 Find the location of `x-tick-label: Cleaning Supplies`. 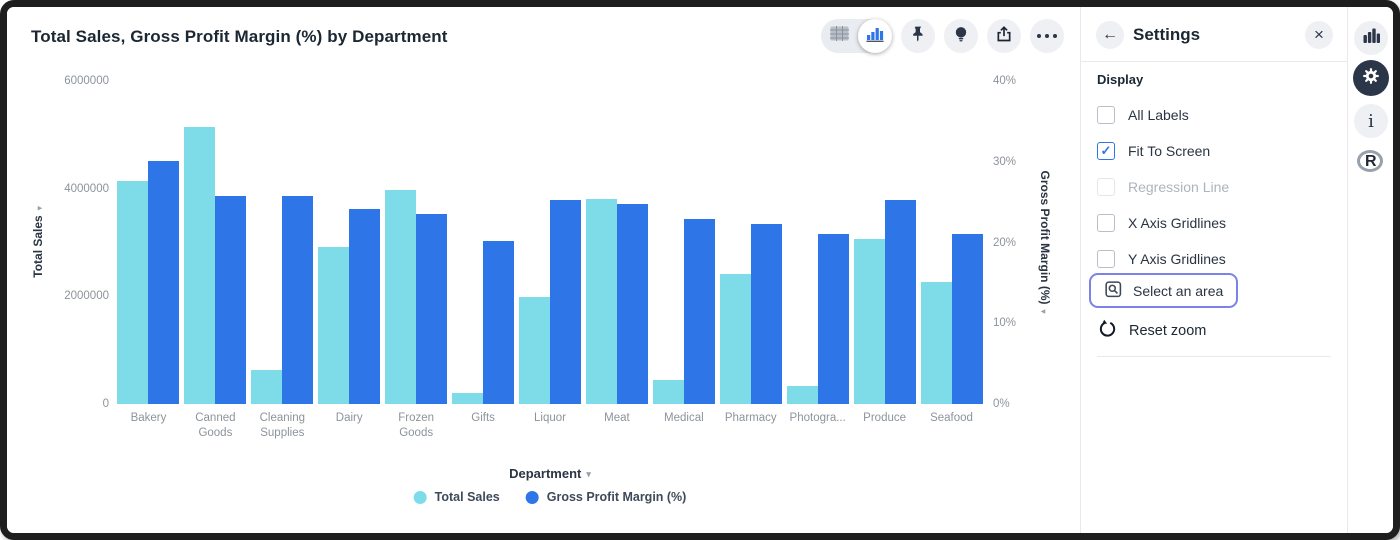

x-tick-label: Cleaning Supplies is located at coordinates (282, 425).